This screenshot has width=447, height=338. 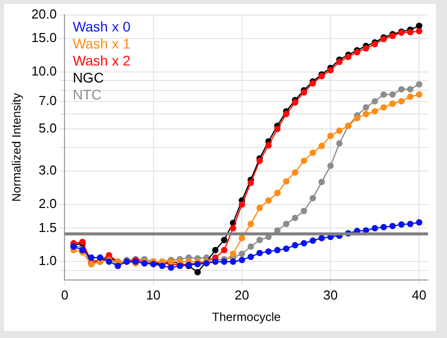 What do you see at coordinates (44, 14) in the screenshot?
I see `y-tick-label: 20.0` at bounding box center [44, 14].